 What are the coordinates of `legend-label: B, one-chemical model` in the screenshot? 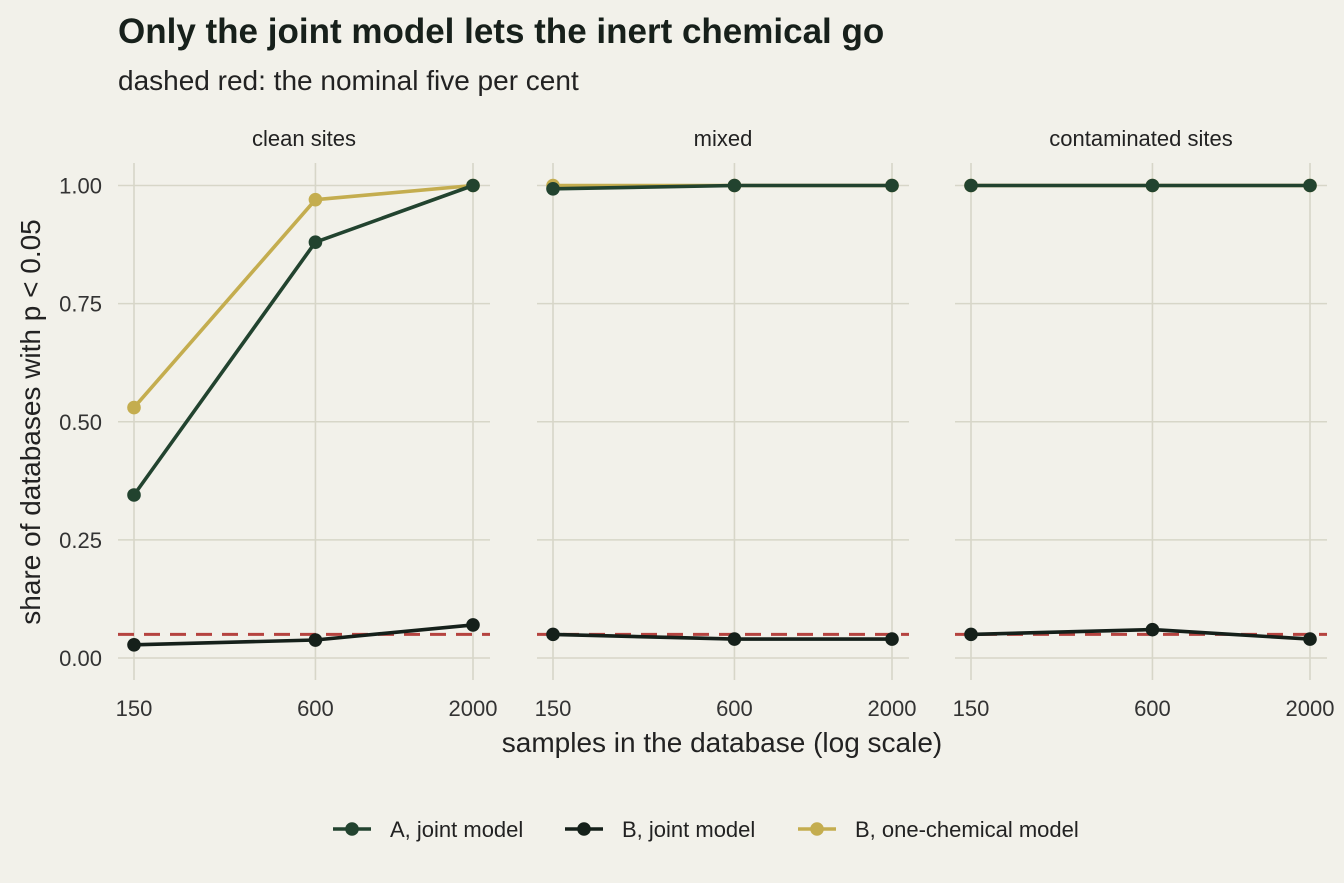 It's located at (967, 829).